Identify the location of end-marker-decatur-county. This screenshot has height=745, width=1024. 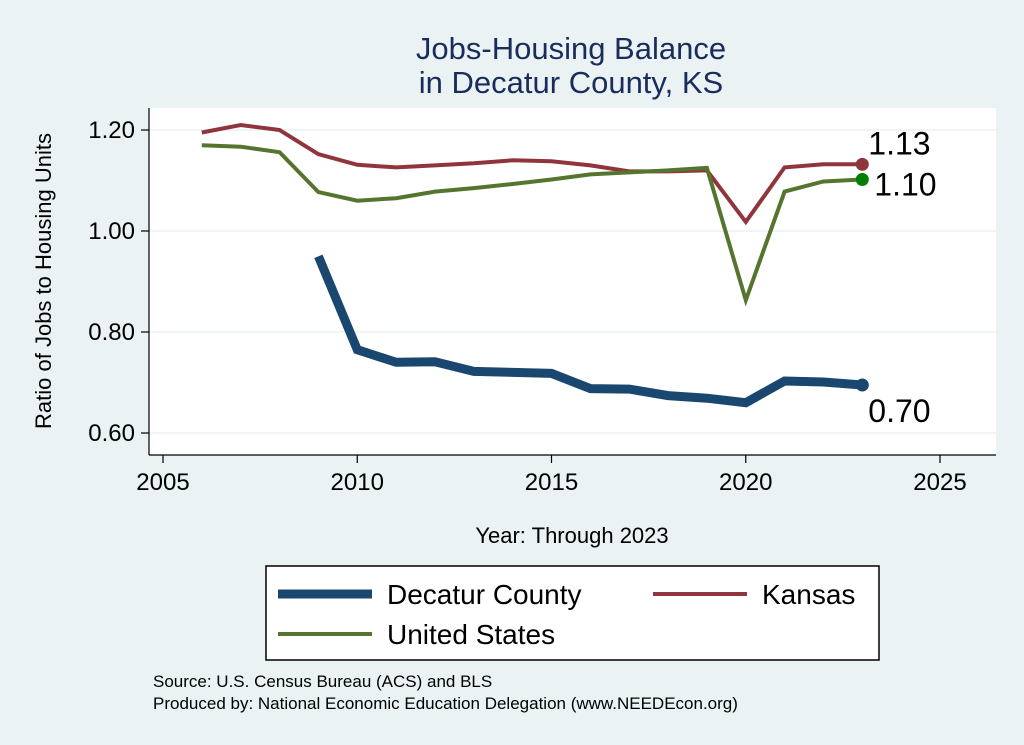
(862, 385).